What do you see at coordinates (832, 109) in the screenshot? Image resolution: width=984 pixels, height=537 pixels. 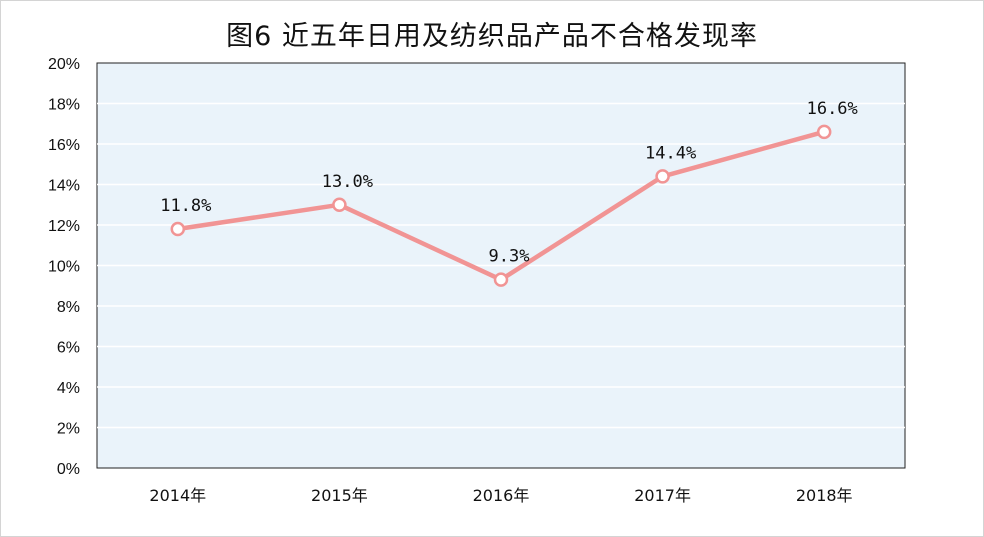 I see `data-label: 16.6%` at bounding box center [832, 109].